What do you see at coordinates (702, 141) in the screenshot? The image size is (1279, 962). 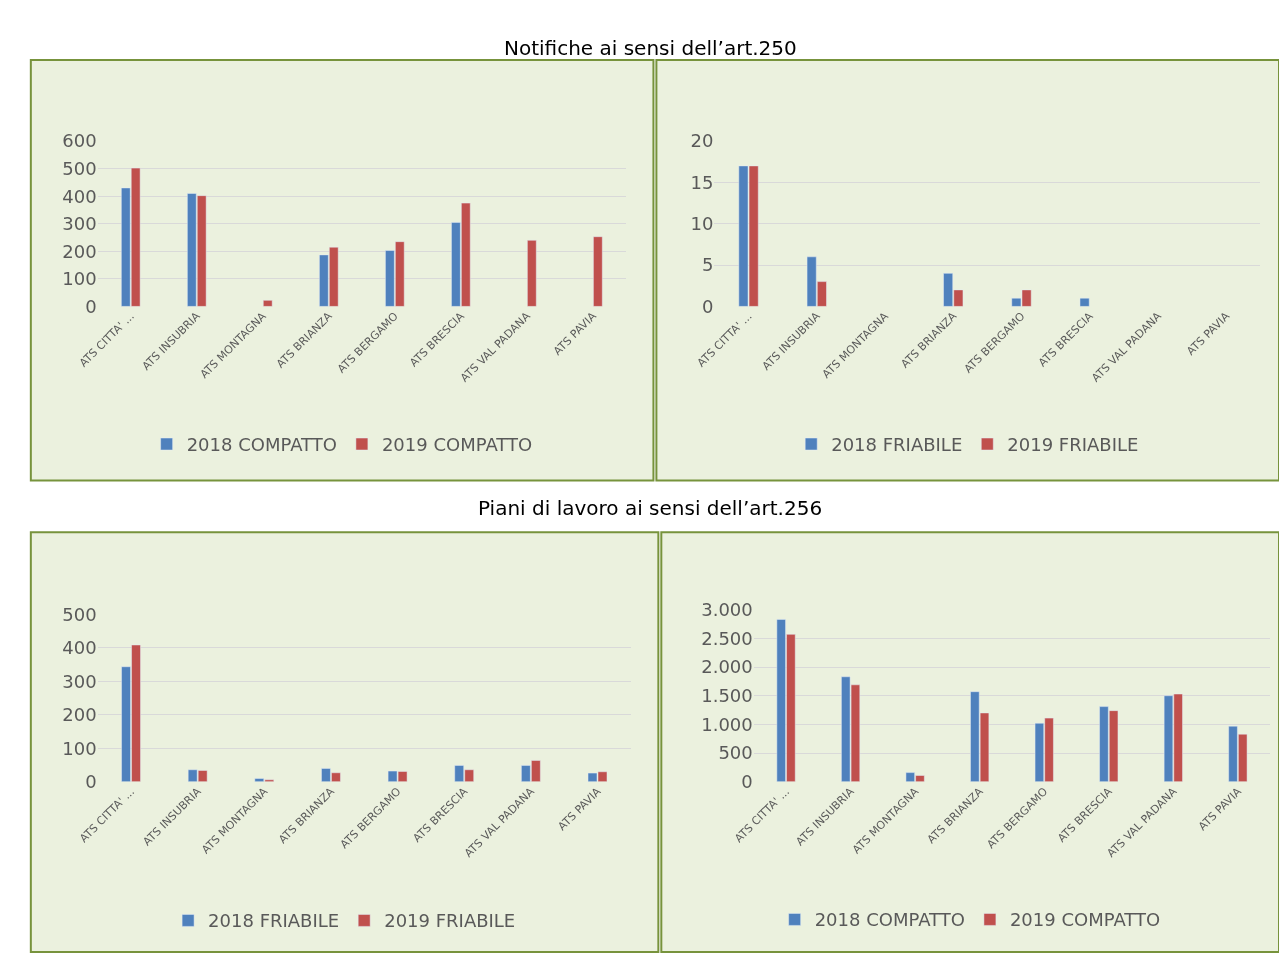 I see `y-tick-label: 20` at bounding box center [702, 141].